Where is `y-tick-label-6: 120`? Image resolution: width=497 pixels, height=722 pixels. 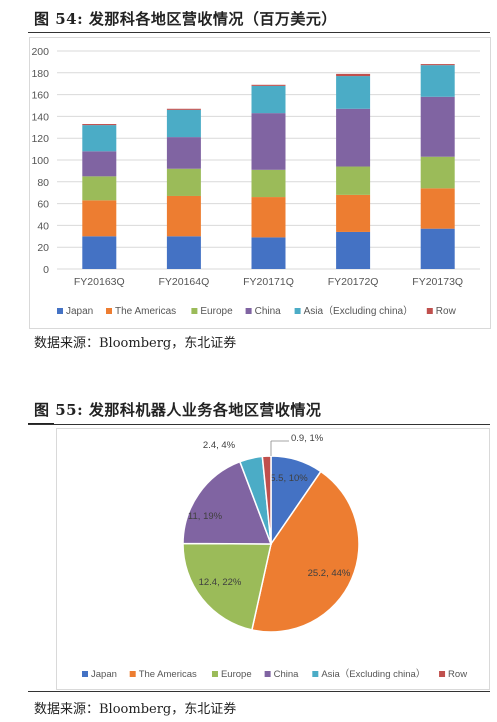
y-tick-label-6: 120 is located at coordinates (40, 139).